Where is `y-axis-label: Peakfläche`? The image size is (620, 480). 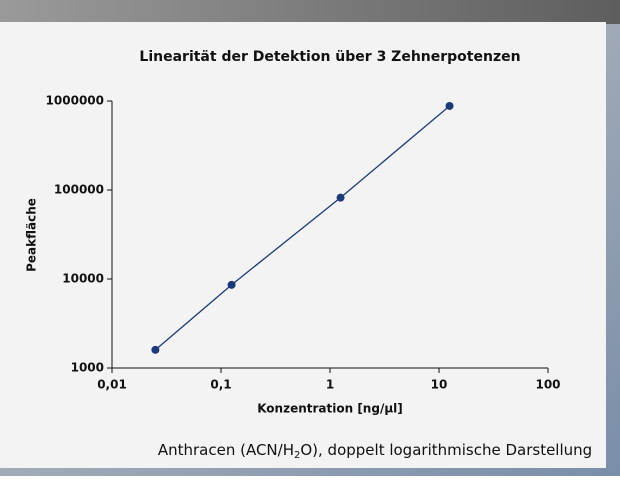
y-axis-label: Peakfläche is located at coordinates (32, 235).